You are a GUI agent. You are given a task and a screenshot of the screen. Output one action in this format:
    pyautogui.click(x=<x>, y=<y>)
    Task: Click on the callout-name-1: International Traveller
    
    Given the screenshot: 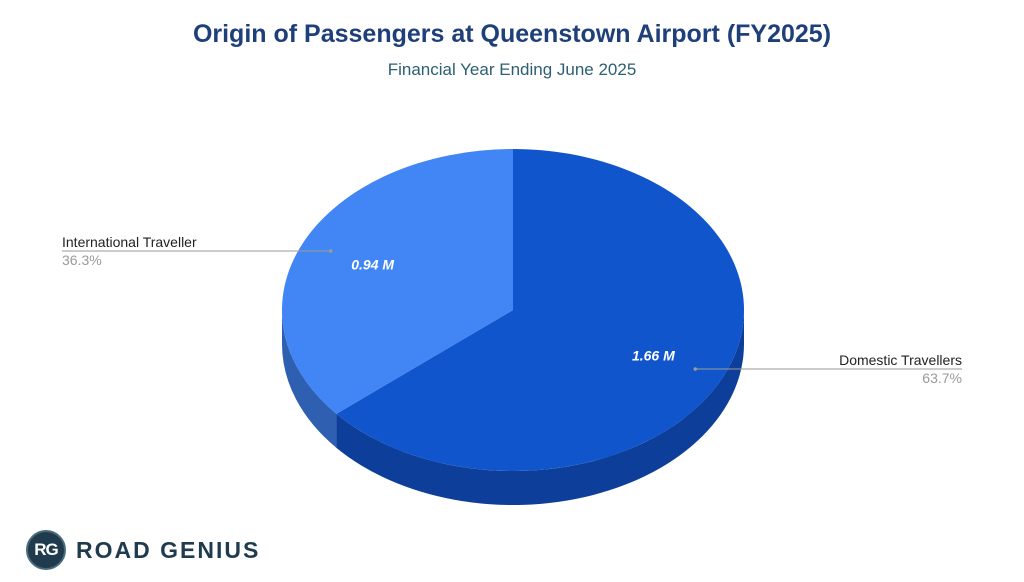 What is the action you would take?
    pyautogui.click(x=129, y=242)
    